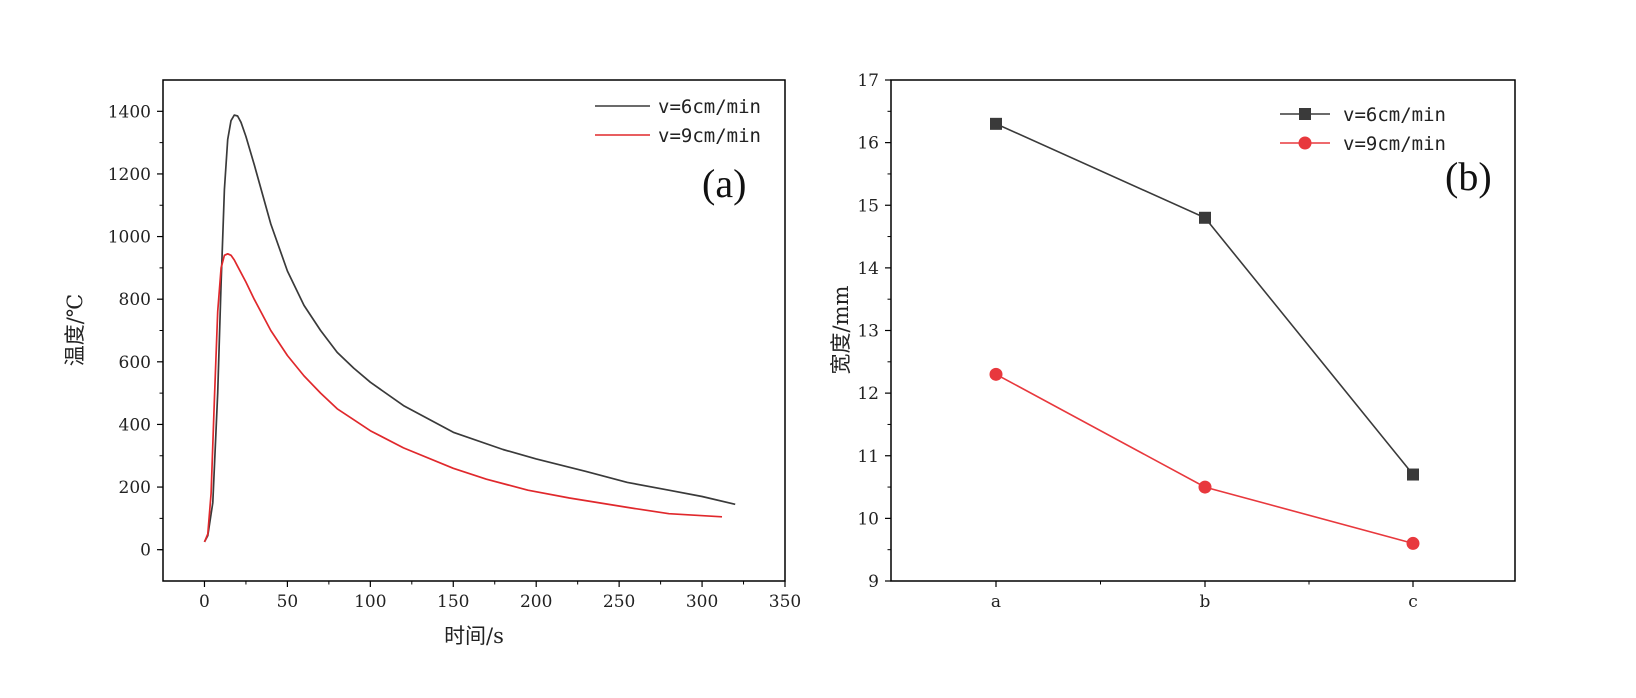 The height and width of the screenshot is (698, 1636). What do you see at coordinates (135, 488) in the screenshot?
I see `y-tick-label-a-1: 200` at bounding box center [135, 488].